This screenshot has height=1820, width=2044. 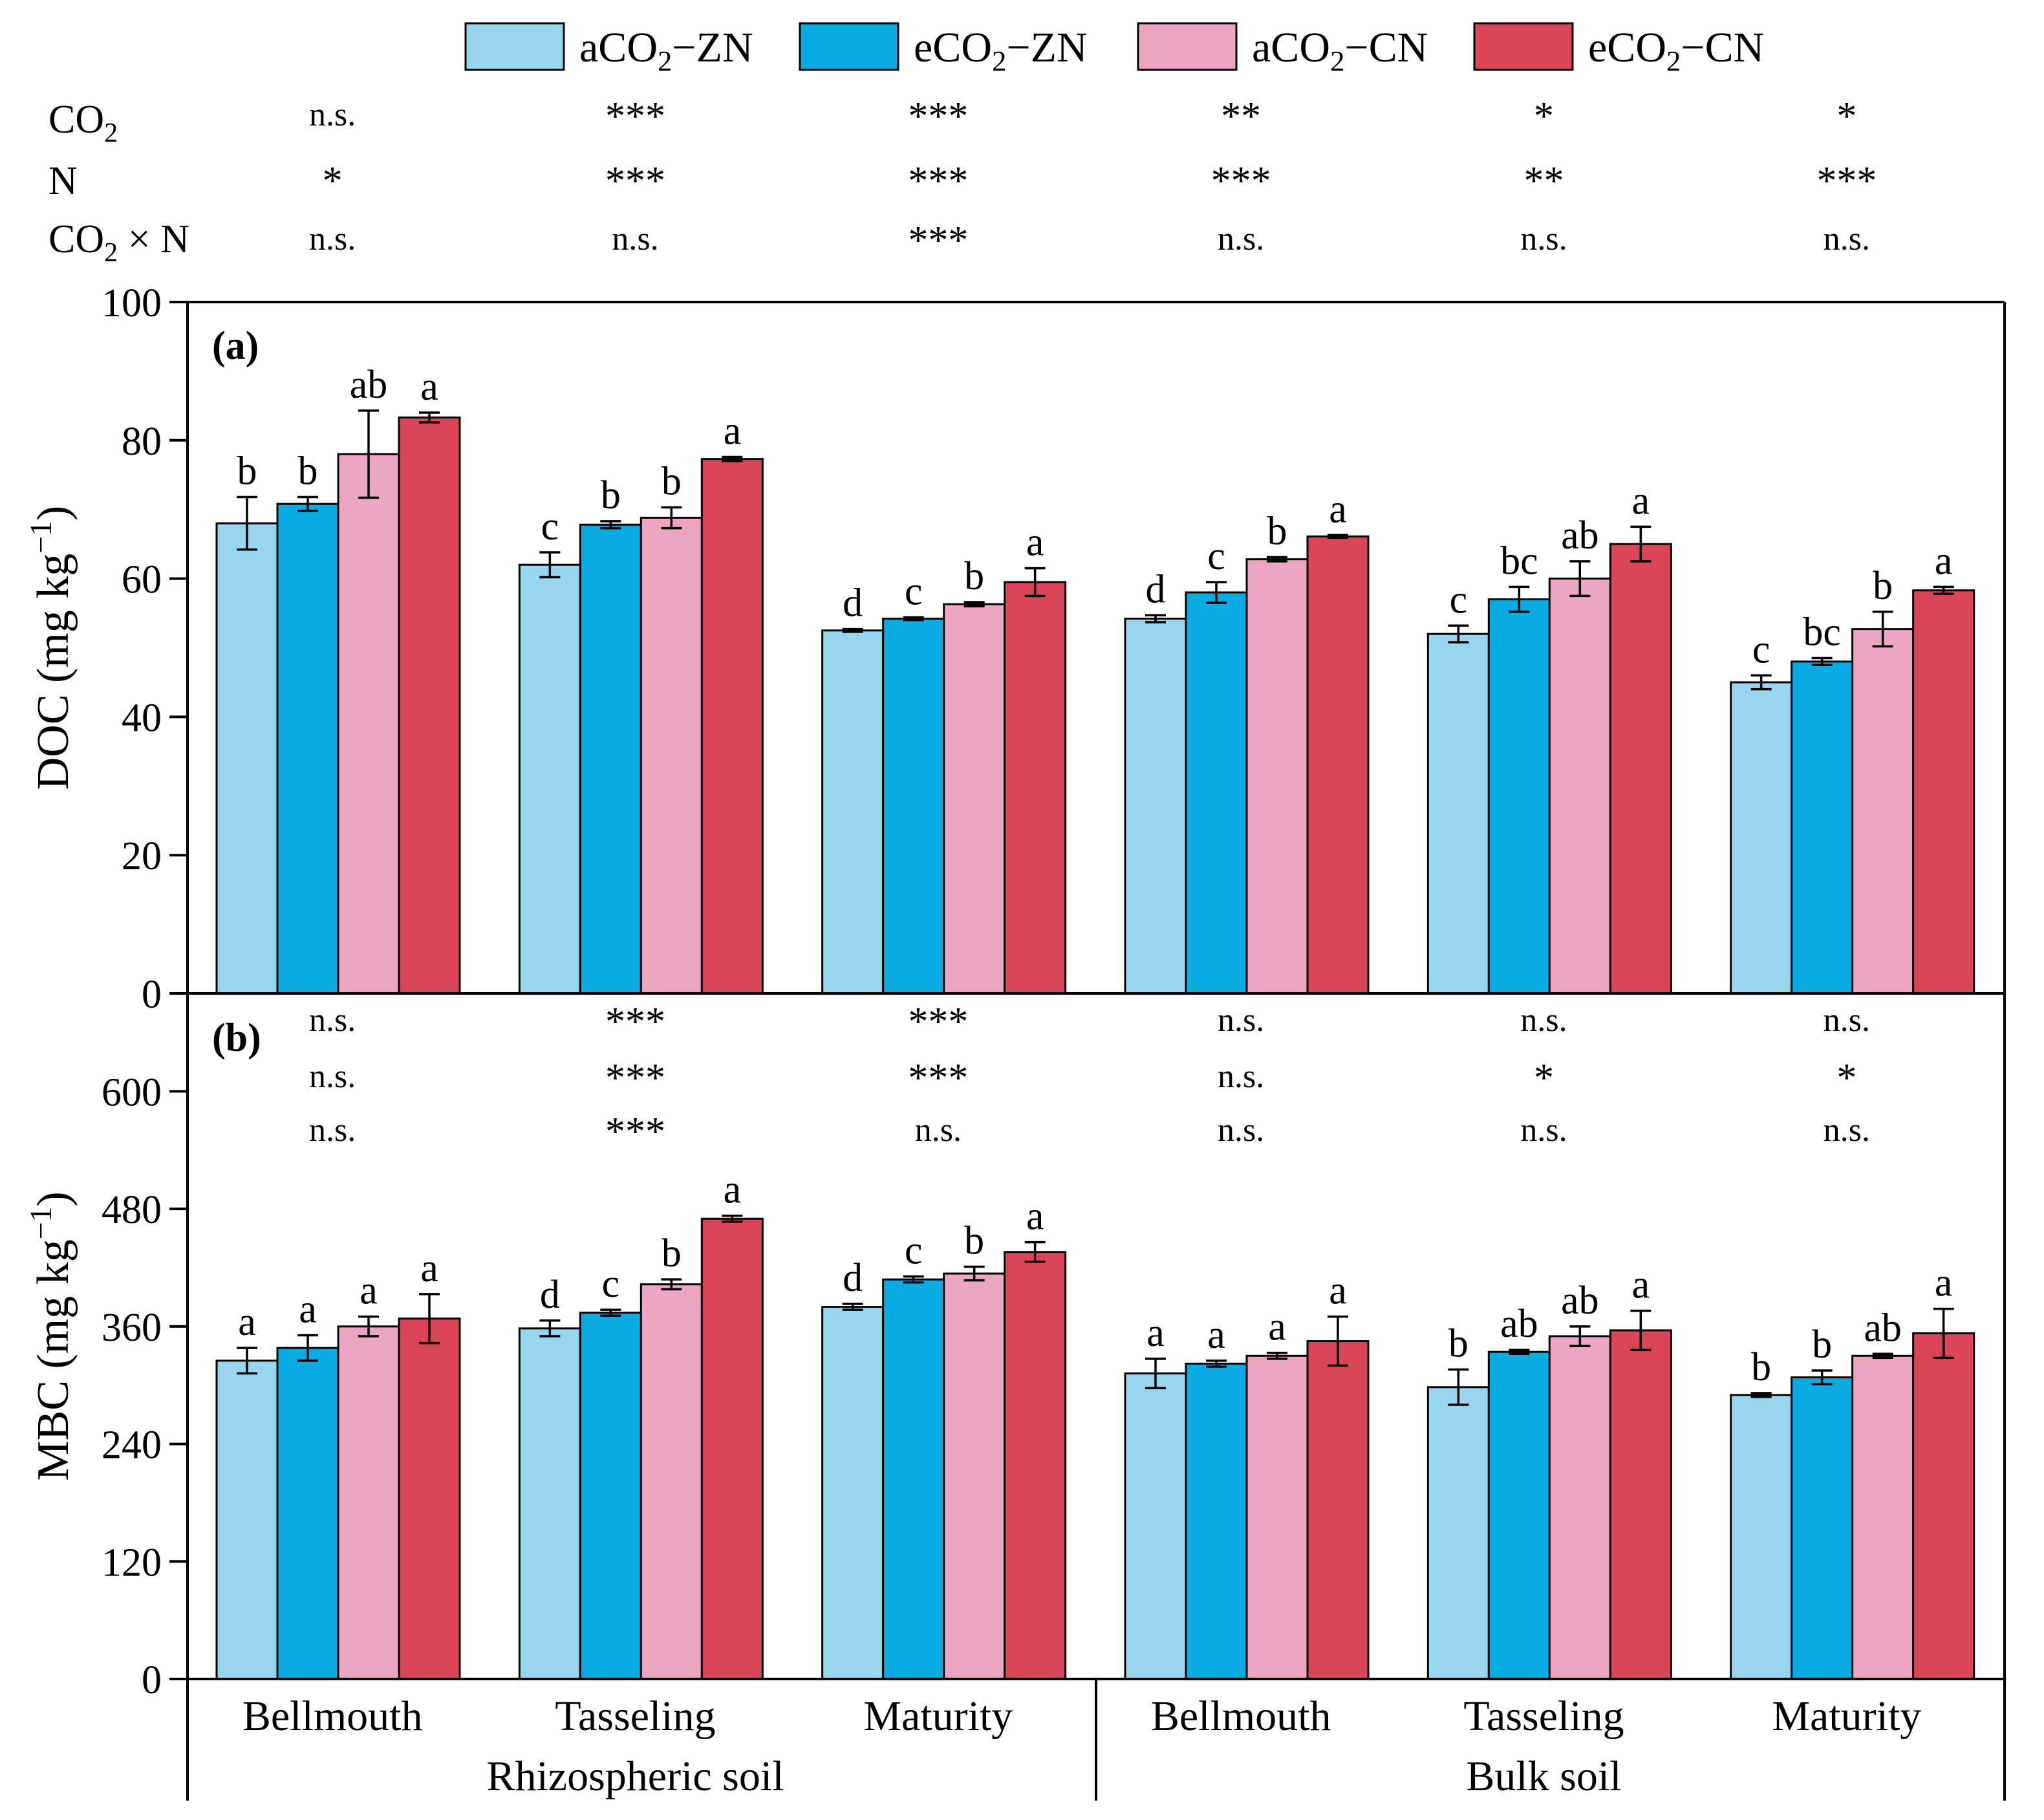 What do you see at coordinates (1580, 536) in the screenshot?
I see `panel-a-significance-letter: ab` at bounding box center [1580, 536].